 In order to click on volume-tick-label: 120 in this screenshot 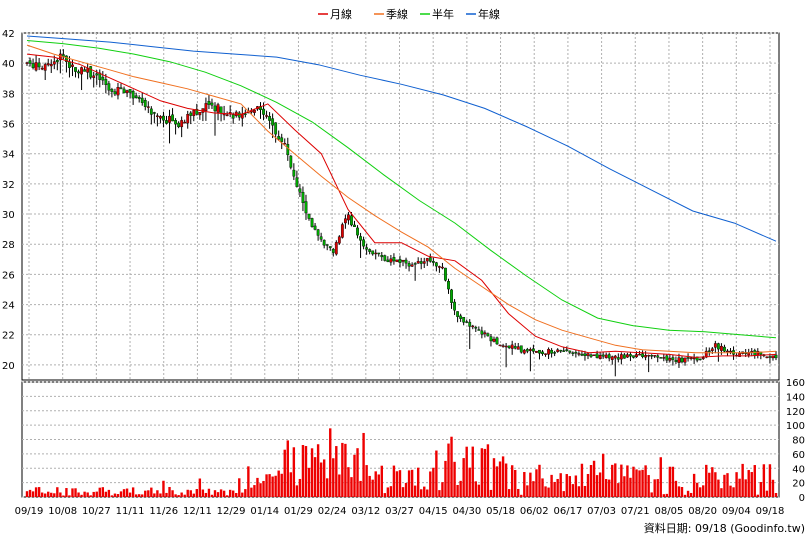, I will do `click(795, 412)`.